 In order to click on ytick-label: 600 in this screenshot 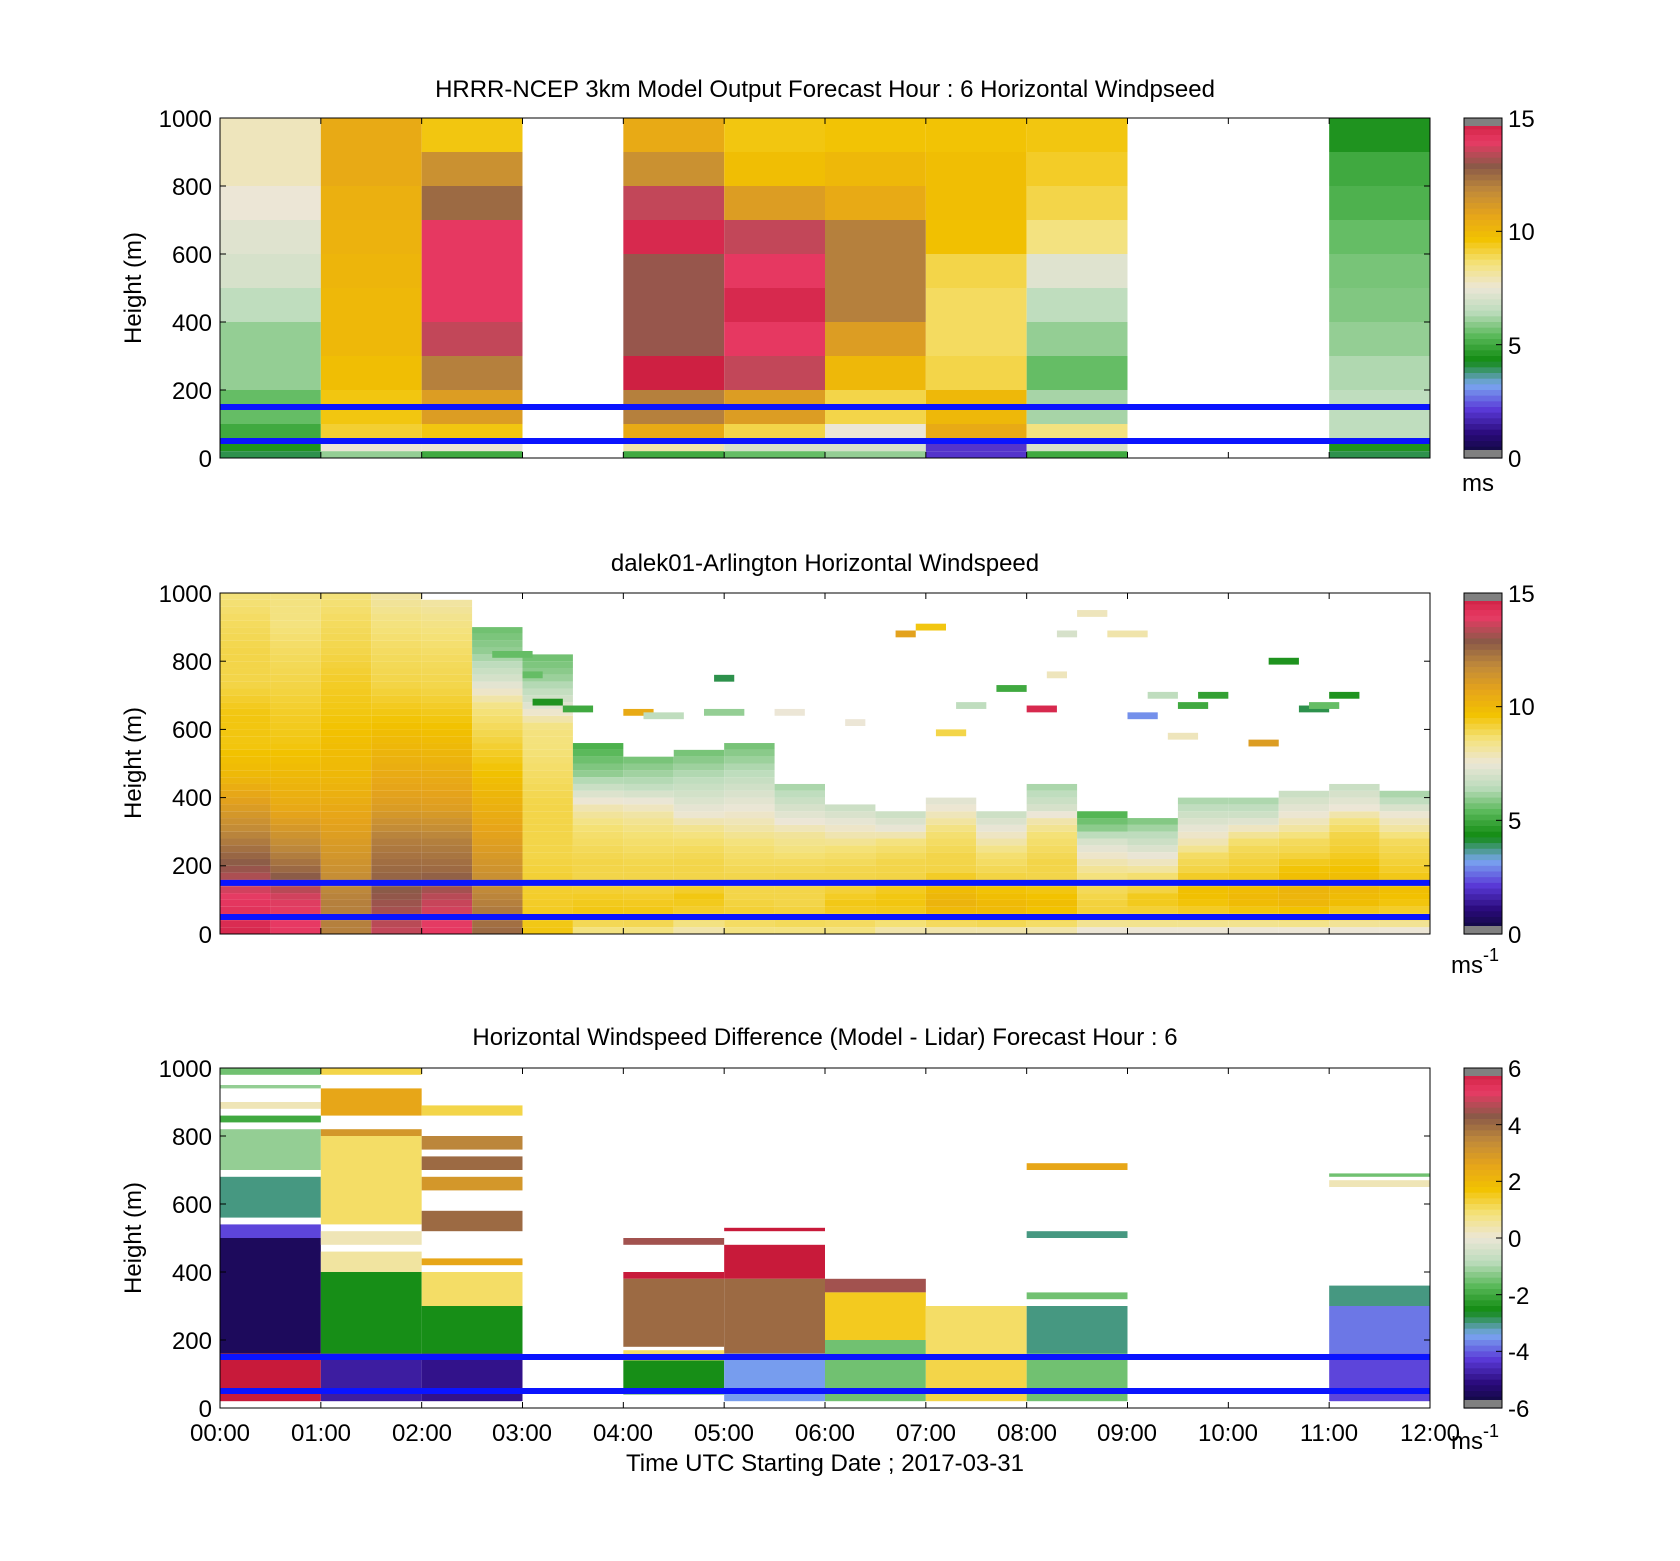, I will do `click(192, 1205)`.